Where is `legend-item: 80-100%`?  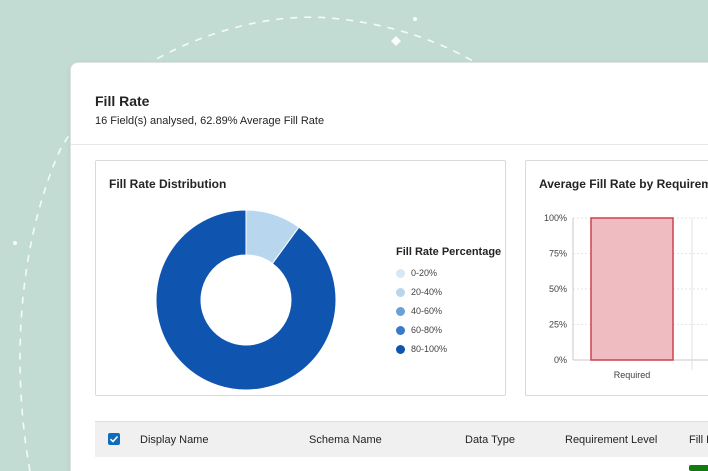 legend-item: 80-100% is located at coordinates (421, 349).